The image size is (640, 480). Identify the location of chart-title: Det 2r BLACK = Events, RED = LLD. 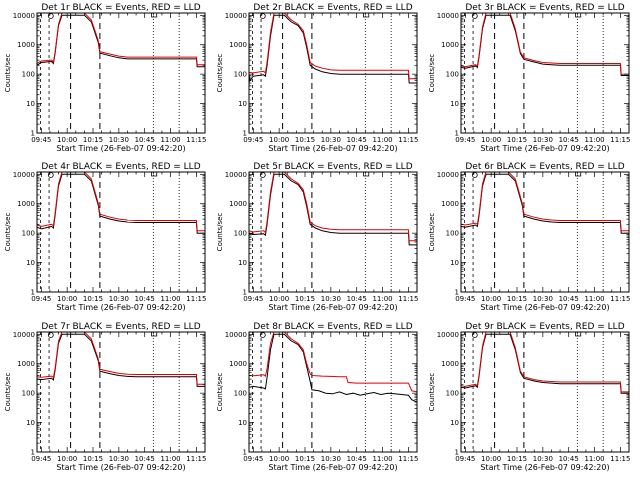
(332, 8).